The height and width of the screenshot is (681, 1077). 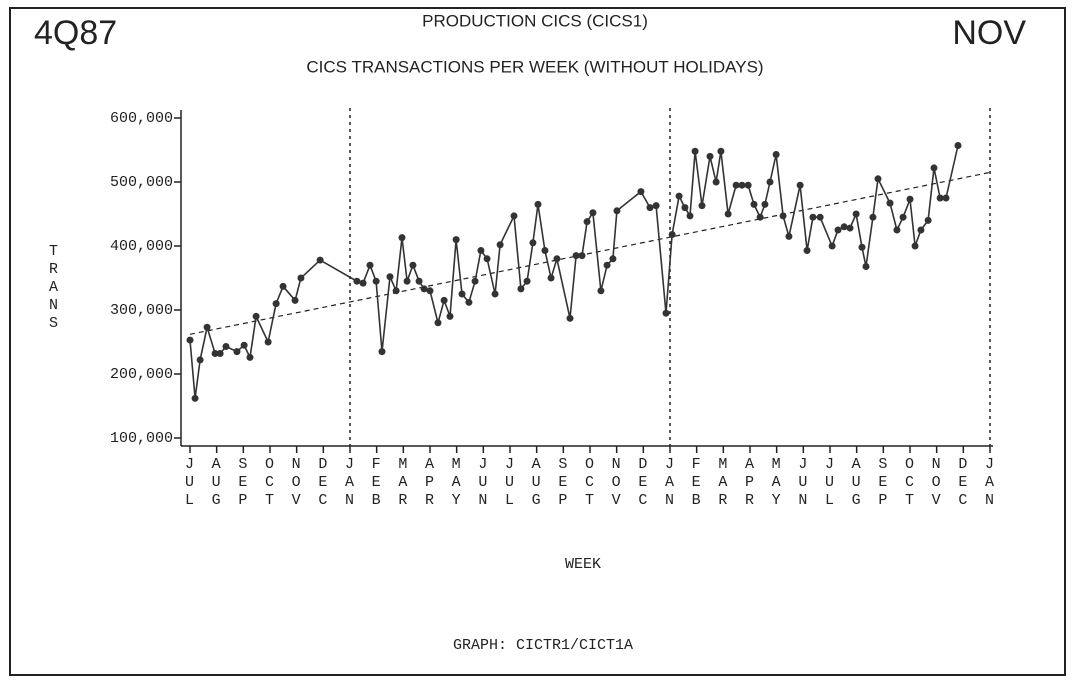 I want to click on x-tick-label: NOV, so click(x=616, y=483).